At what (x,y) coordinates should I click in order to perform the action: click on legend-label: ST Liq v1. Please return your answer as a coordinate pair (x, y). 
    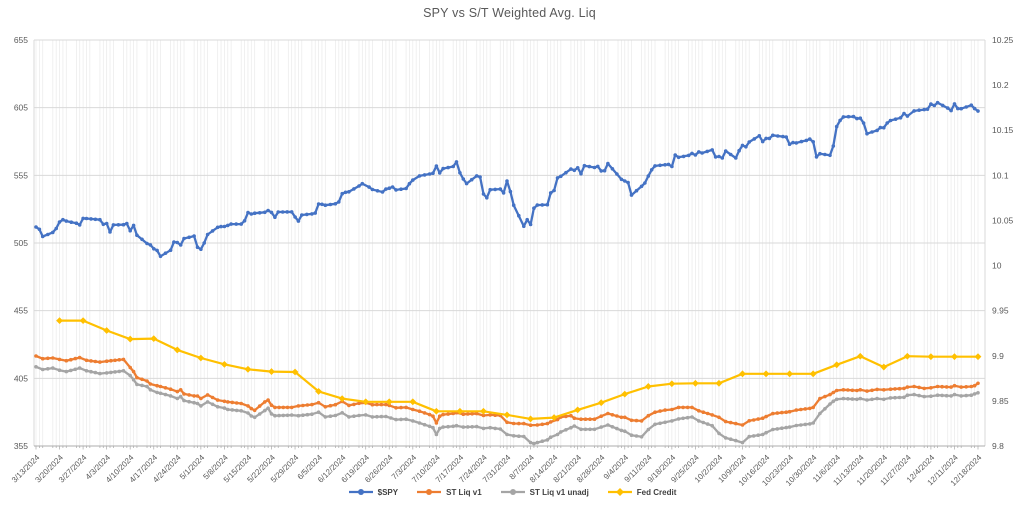
    Looking at the image, I should click on (464, 492).